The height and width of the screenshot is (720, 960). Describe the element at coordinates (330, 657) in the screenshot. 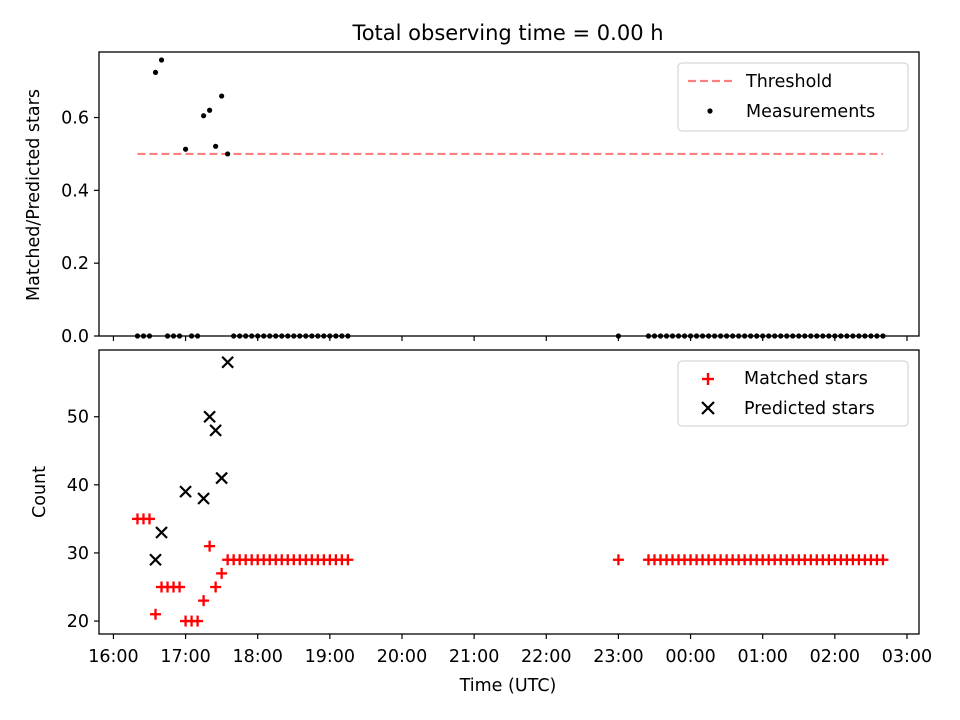

I see `x-tick-label: 19:00` at that location.